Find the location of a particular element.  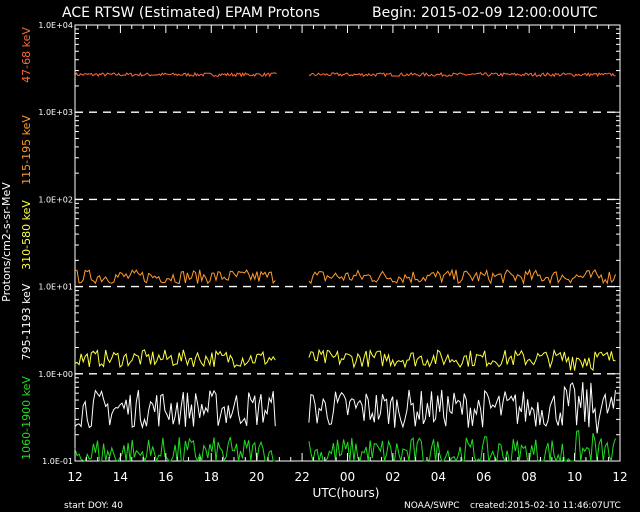

legend-label: 47-68 keV is located at coordinates (26, 55).